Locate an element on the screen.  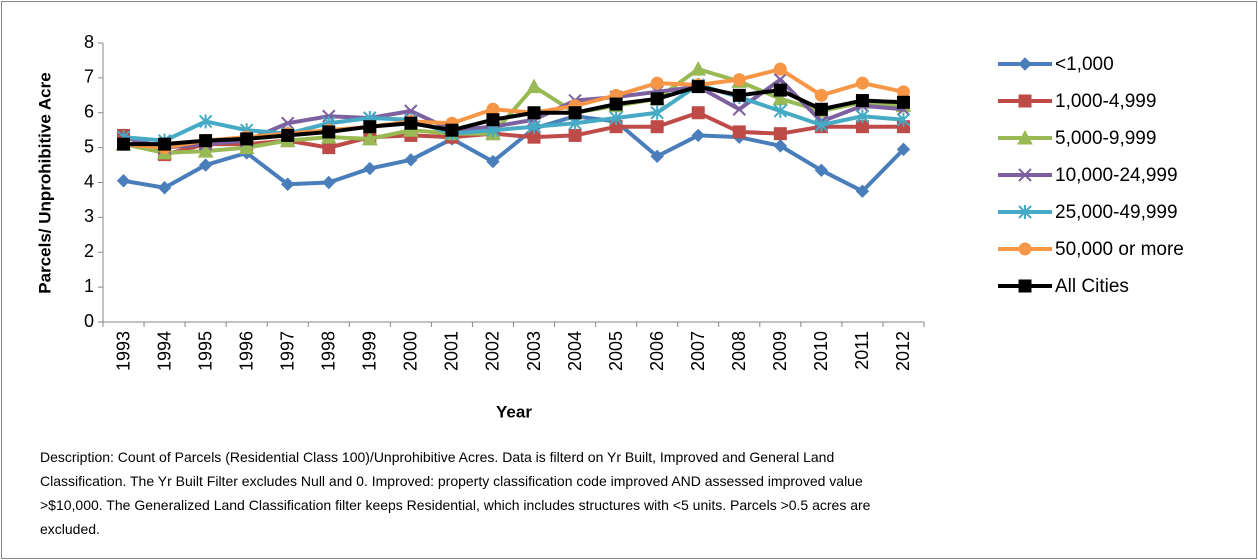
x-tick-label: 2004 is located at coordinates (575, 351).